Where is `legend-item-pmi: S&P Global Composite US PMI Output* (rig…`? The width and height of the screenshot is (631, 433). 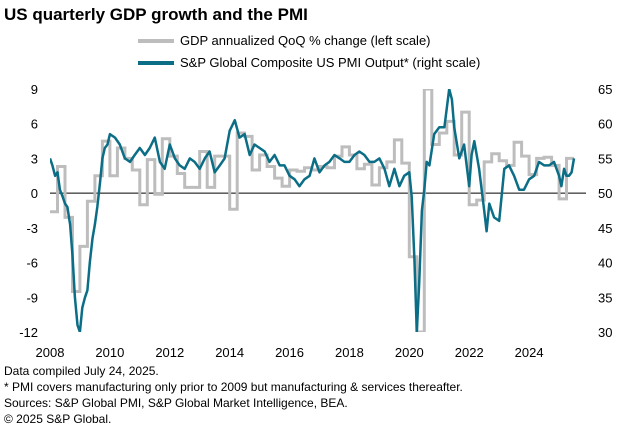 legend-item-pmi: S&P Global Composite US PMI Output* (rig… is located at coordinates (309, 62).